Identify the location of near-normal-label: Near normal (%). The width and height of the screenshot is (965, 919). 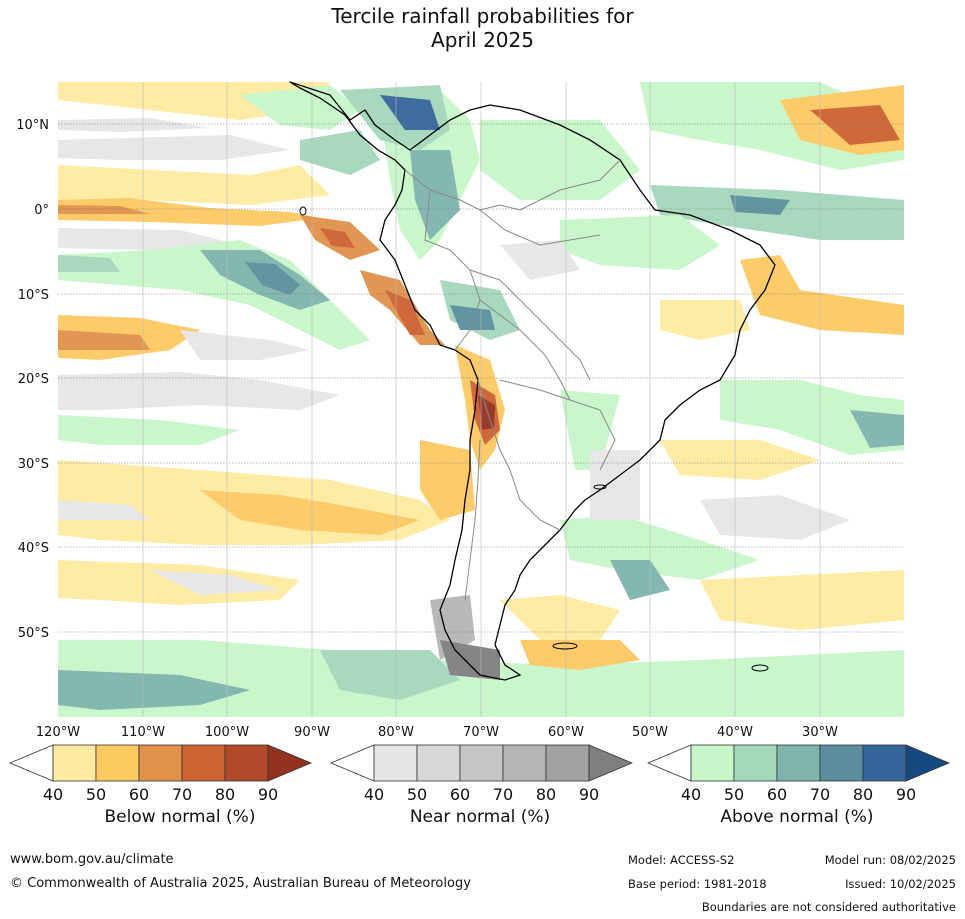
(480, 817).